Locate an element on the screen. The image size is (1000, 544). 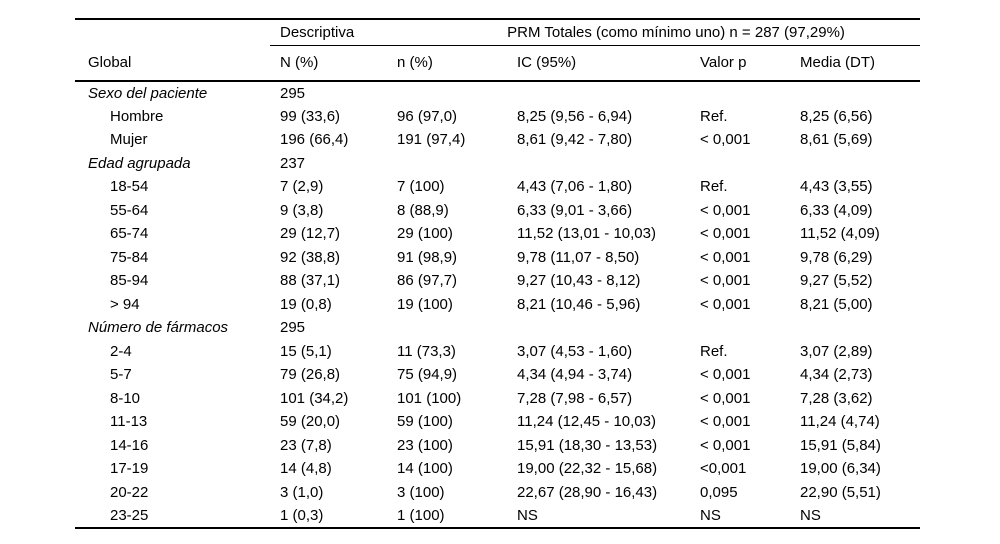
table-cell: 22,90 (5,51) is located at coordinates (840, 492).